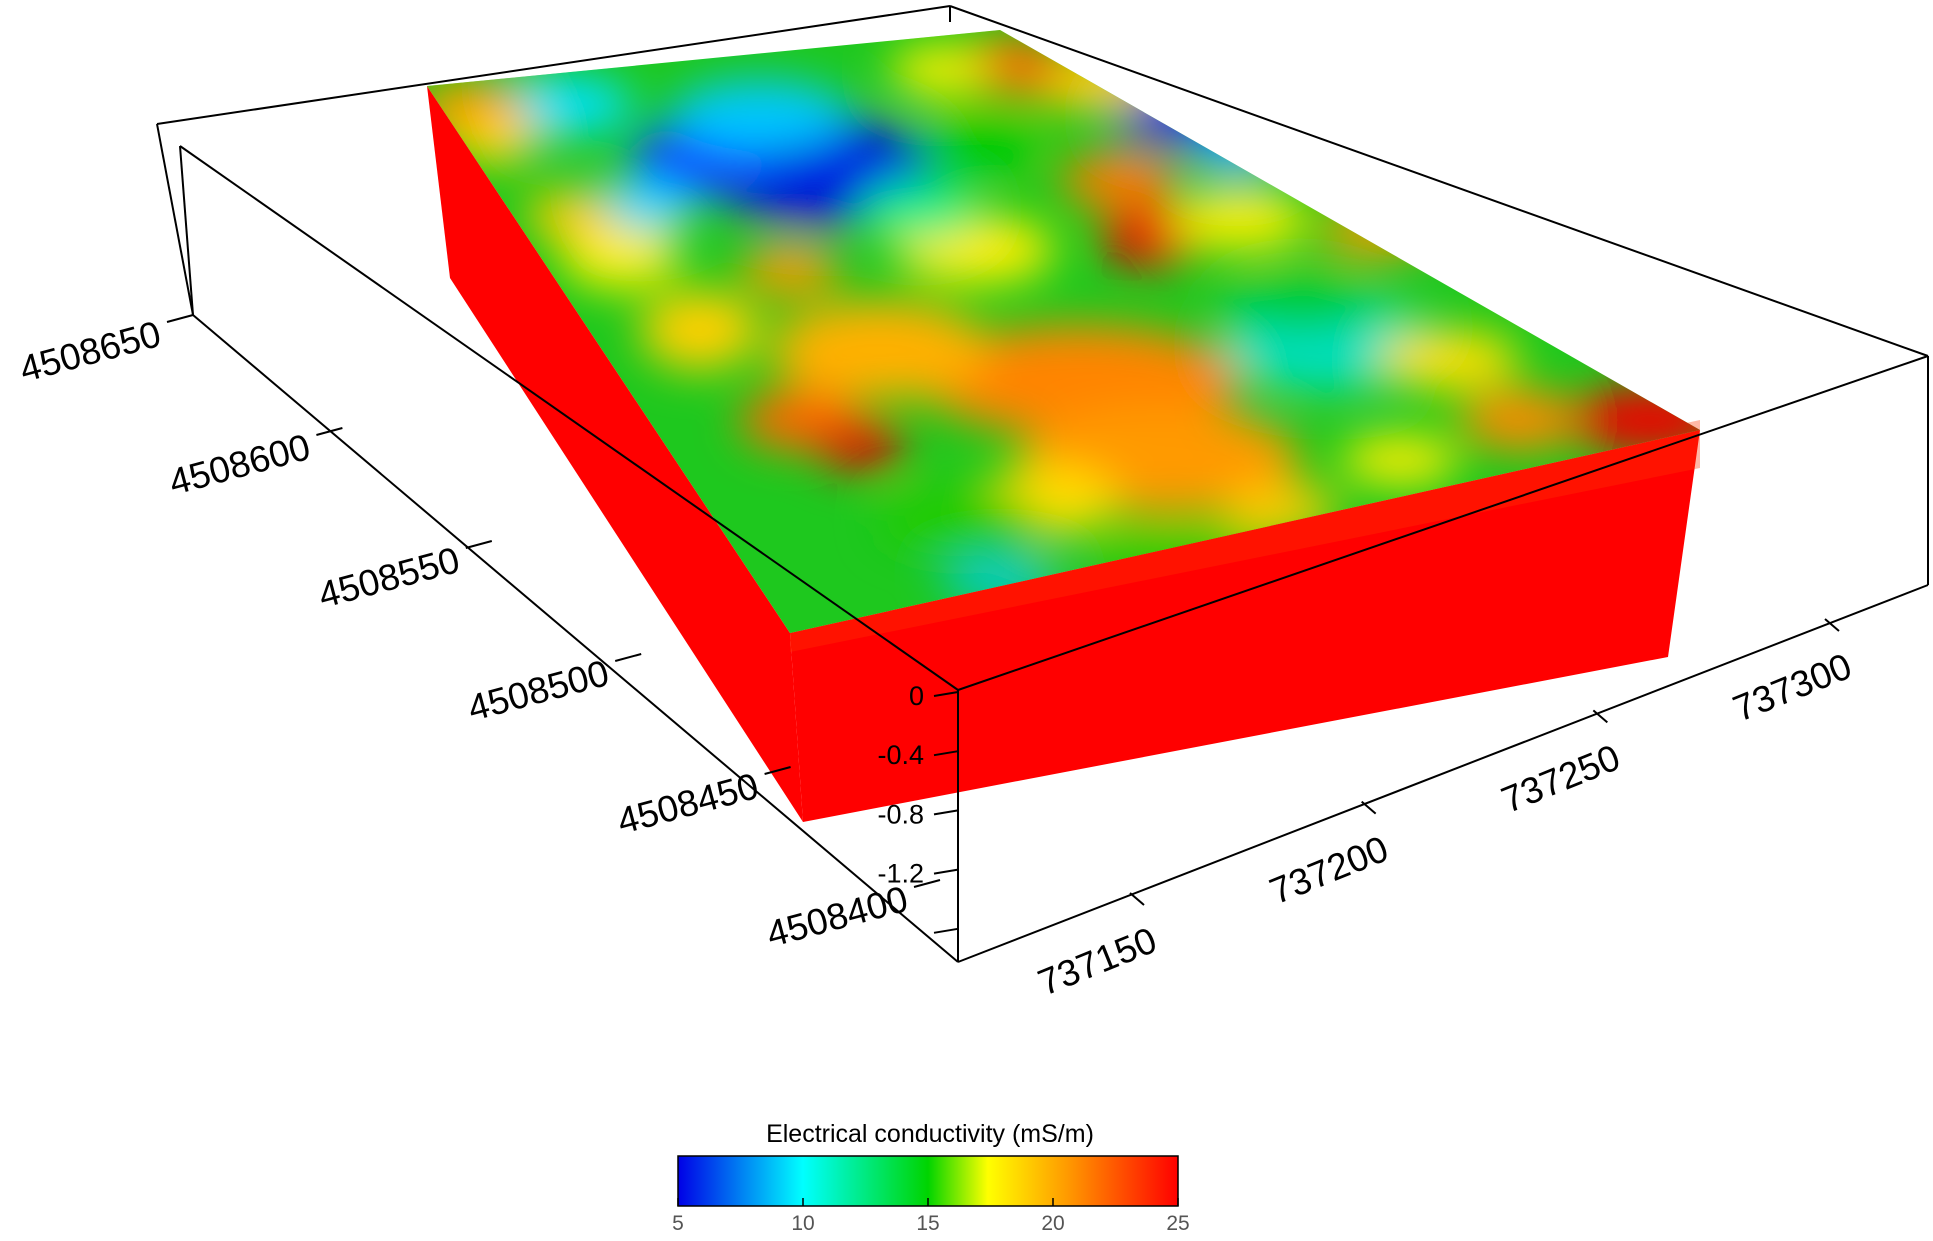 This screenshot has height=1241, width=1933. I want to click on y-axis-tick-label: 4508450, so click(688, 803).